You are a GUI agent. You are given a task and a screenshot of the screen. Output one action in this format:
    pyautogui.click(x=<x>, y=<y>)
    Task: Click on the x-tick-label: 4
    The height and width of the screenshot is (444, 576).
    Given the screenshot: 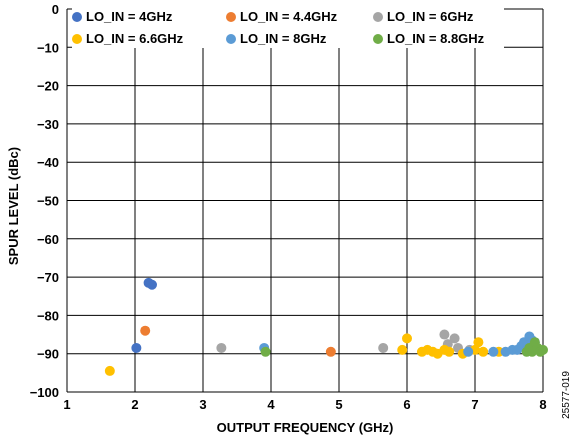 What is the action you would take?
    pyautogui.click(x=271, y=404)
    